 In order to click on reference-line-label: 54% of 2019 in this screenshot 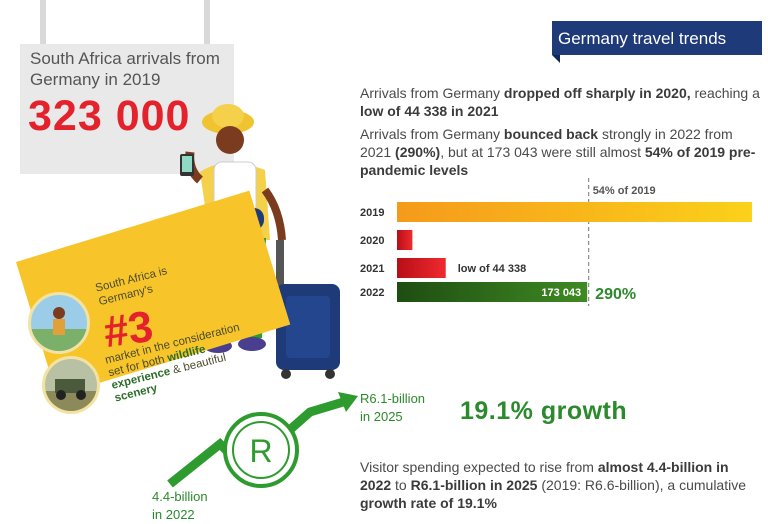, I will do `click(624, 191)`.